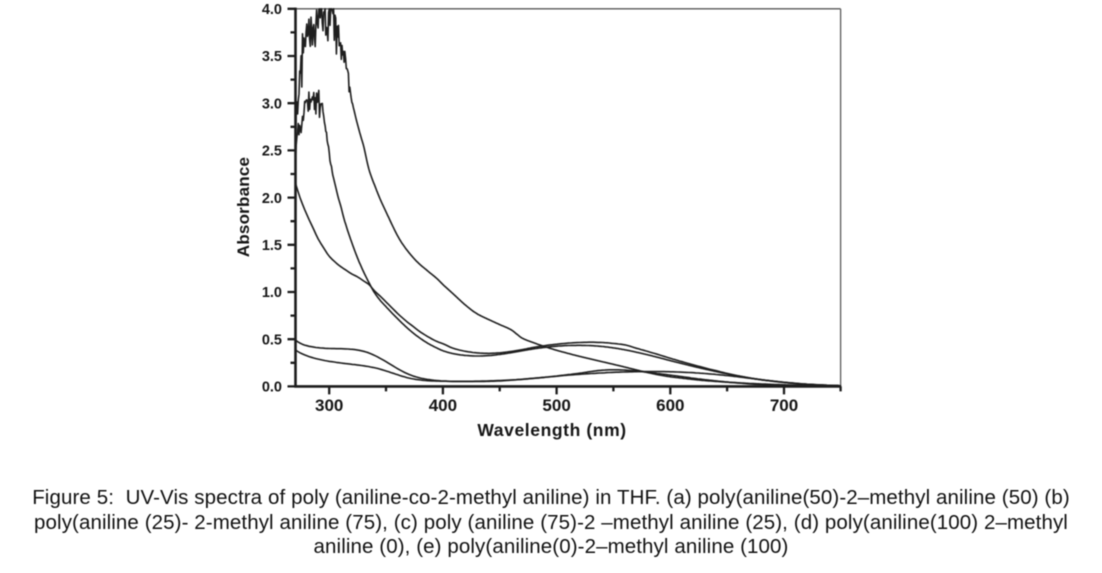  I want to click on svg-text: 1.0, so click(272, 293).